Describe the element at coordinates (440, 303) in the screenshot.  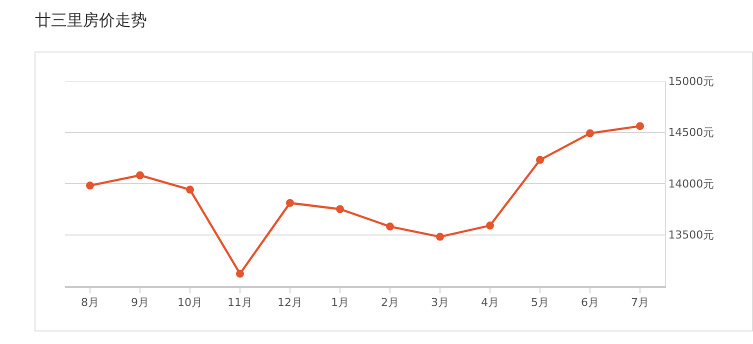
I see `x-tick-label: 3月` at that location.